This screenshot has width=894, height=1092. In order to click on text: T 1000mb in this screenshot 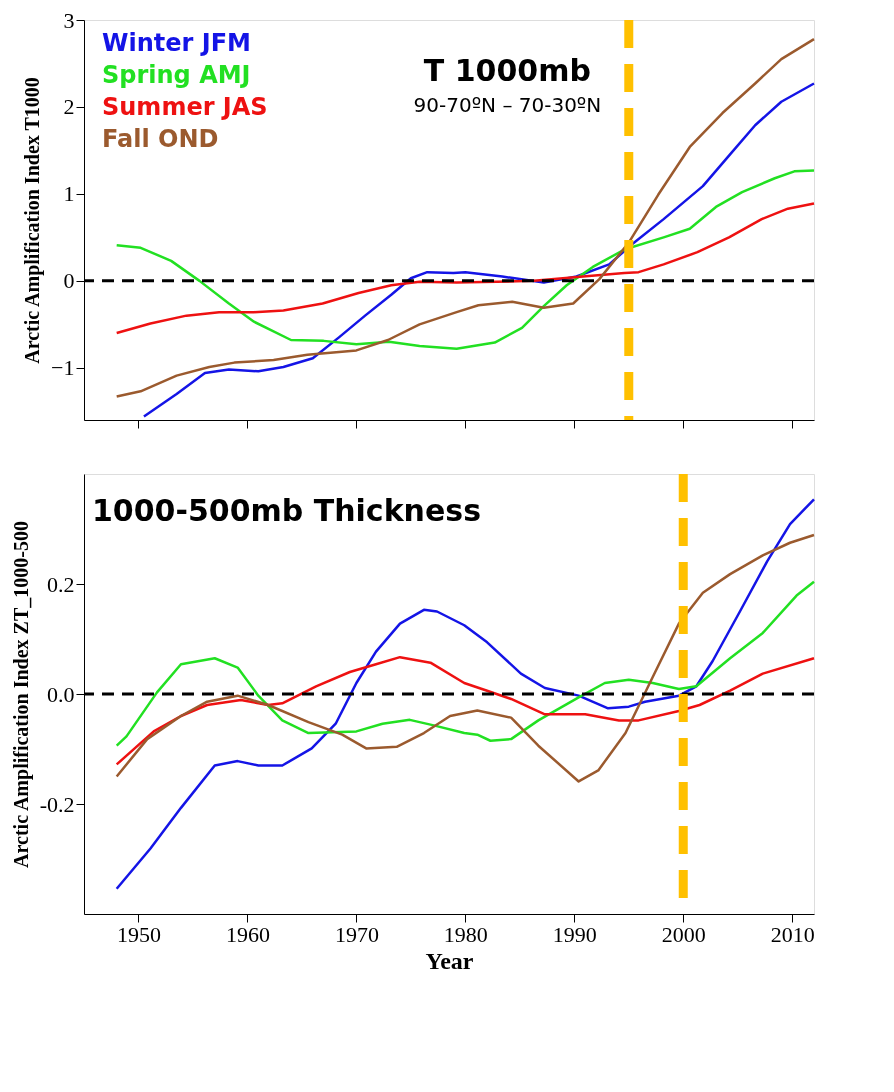, I will do `click(507, 70)`.